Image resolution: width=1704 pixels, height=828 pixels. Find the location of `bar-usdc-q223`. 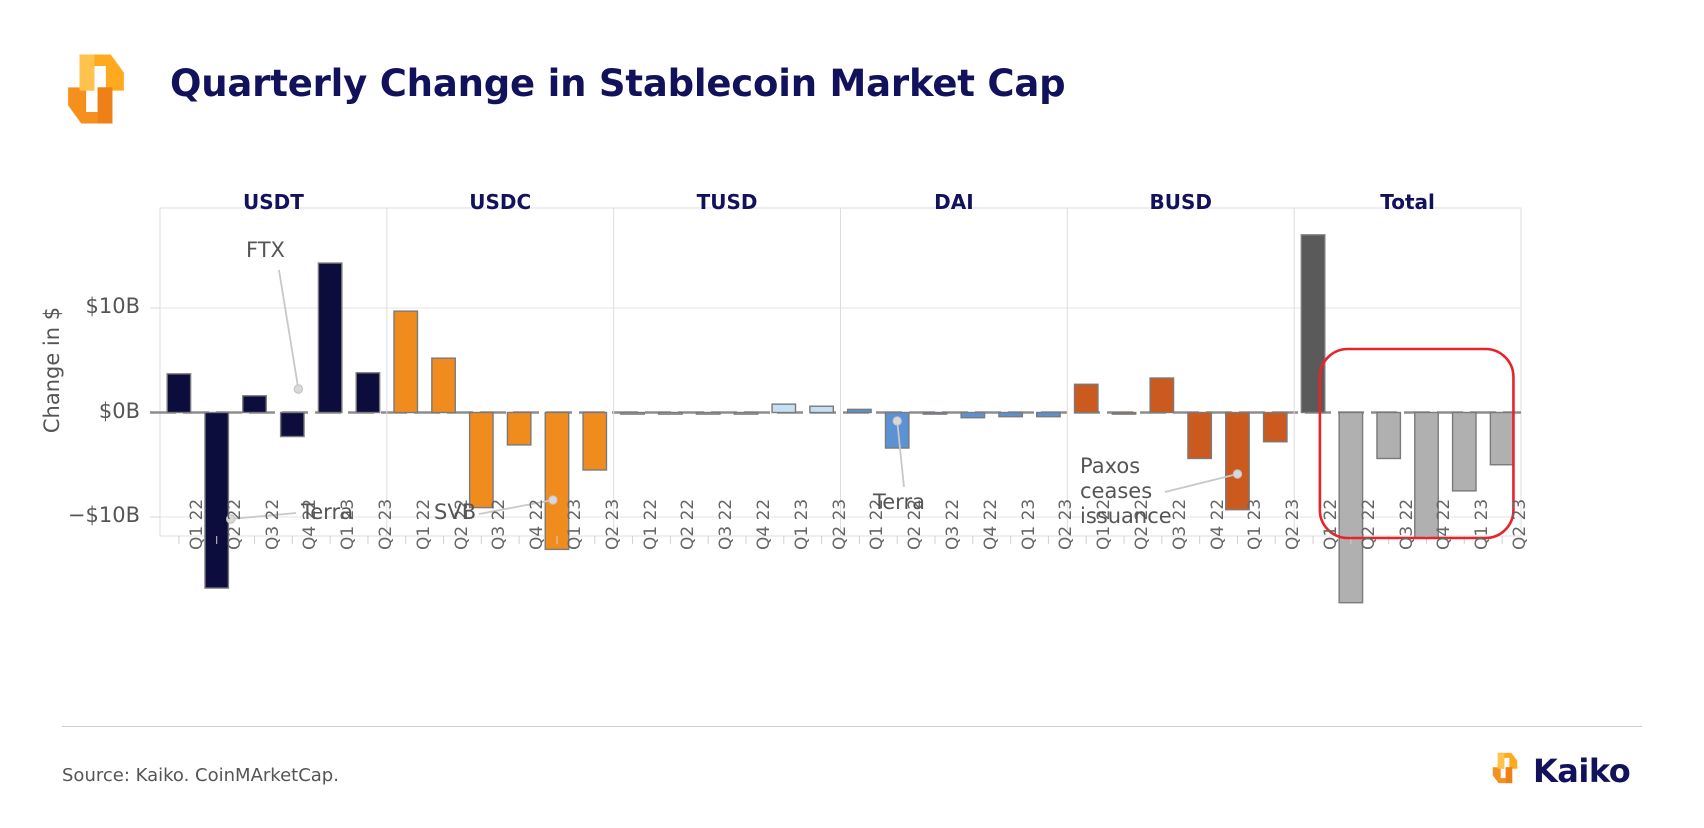

bar-usdc-q223 is located at coordinates (595, 441).